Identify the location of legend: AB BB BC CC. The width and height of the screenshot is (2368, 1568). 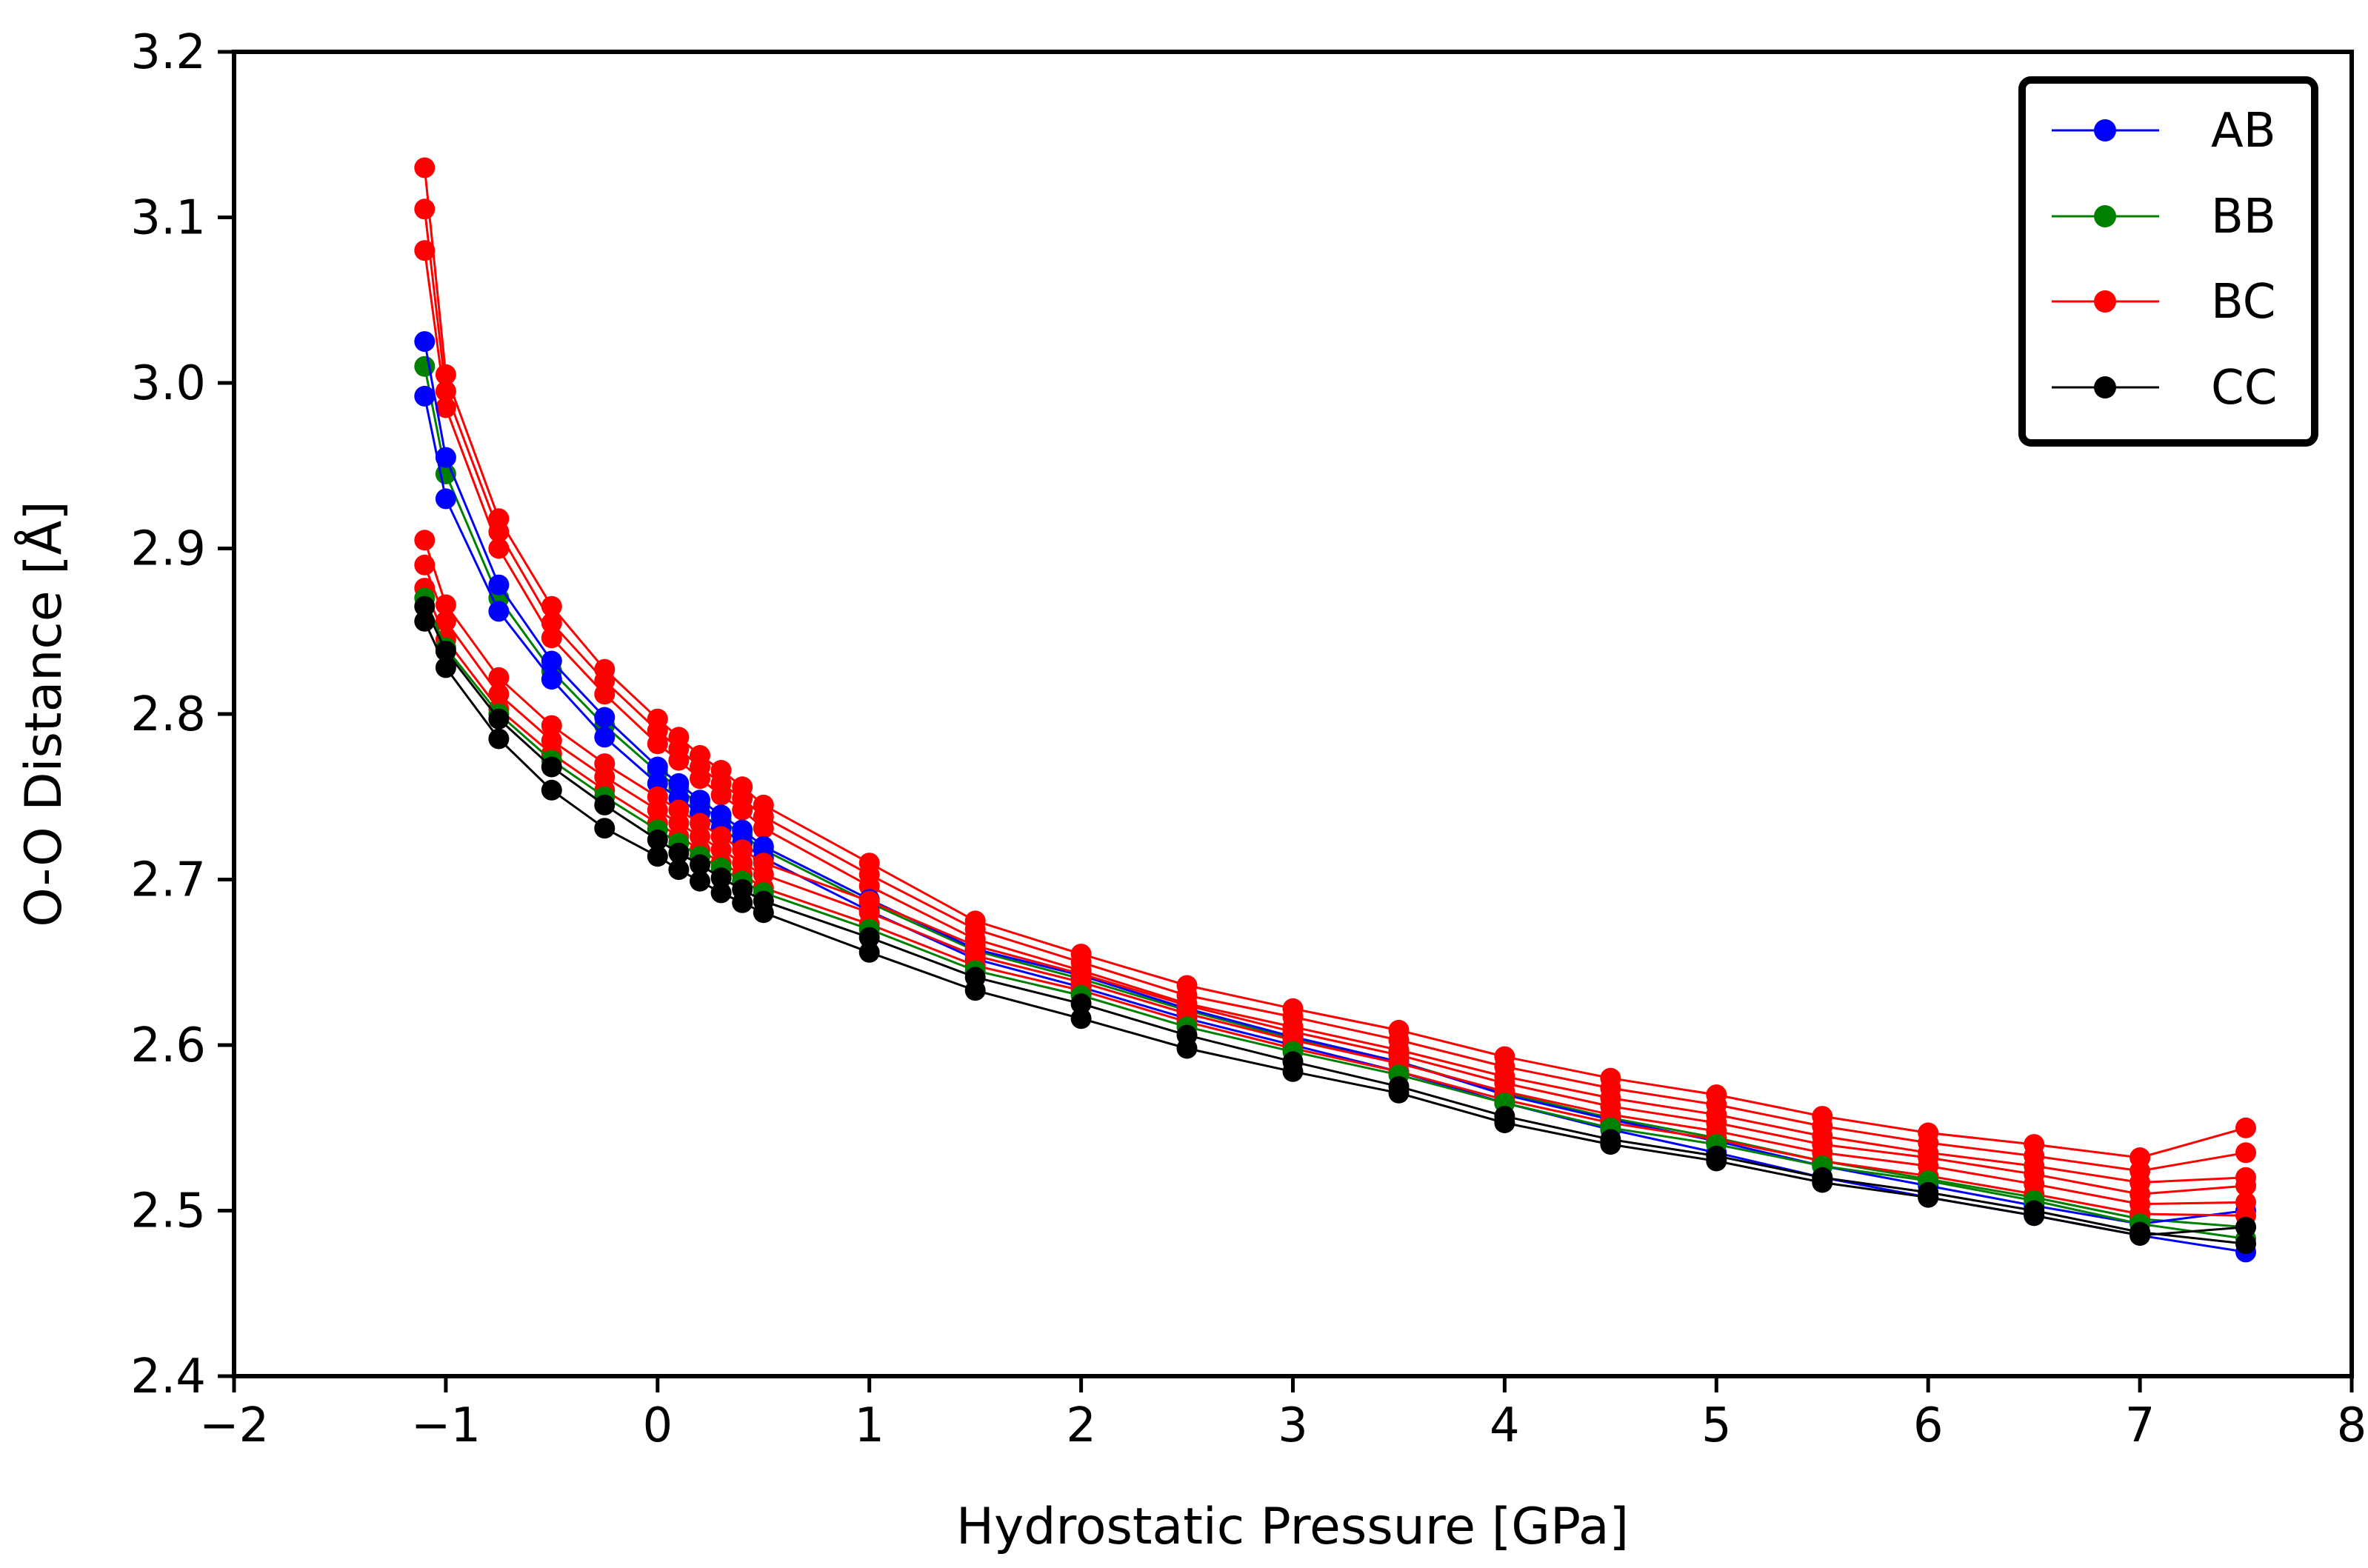
(2168, 261).